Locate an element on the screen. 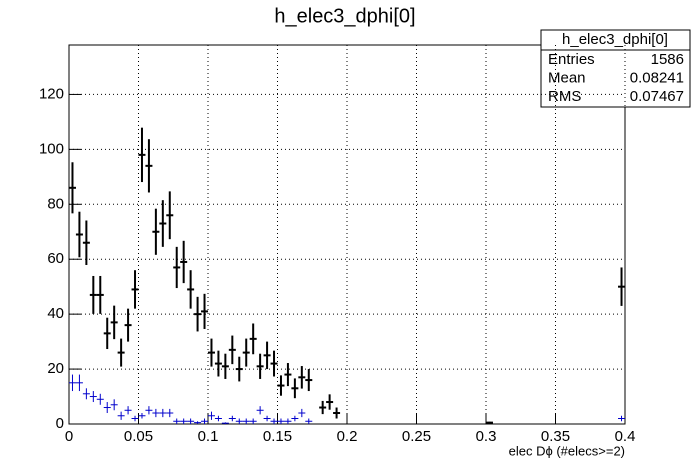 Image resolution: width=696 pixels, height=472 pixels. stats-title: h_elec3_dphi[0] is located at coordinates (615, 39).